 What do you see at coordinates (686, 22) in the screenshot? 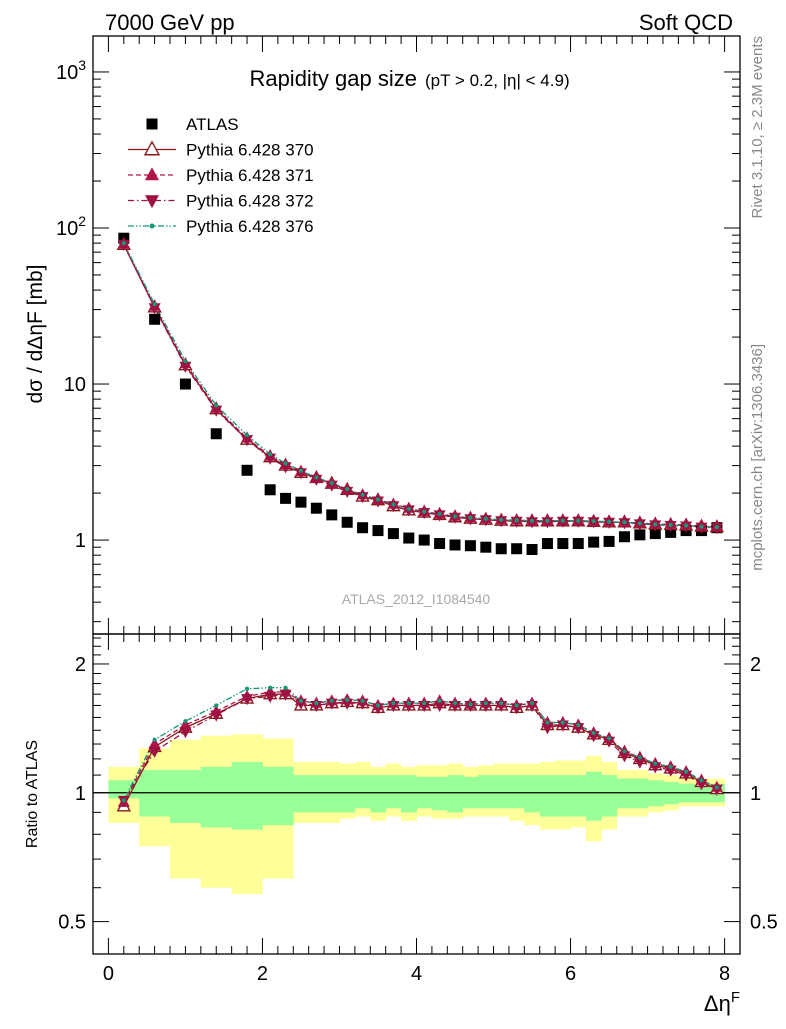
I see `process-label: Soft QCD` at bounding box center [686, 22].